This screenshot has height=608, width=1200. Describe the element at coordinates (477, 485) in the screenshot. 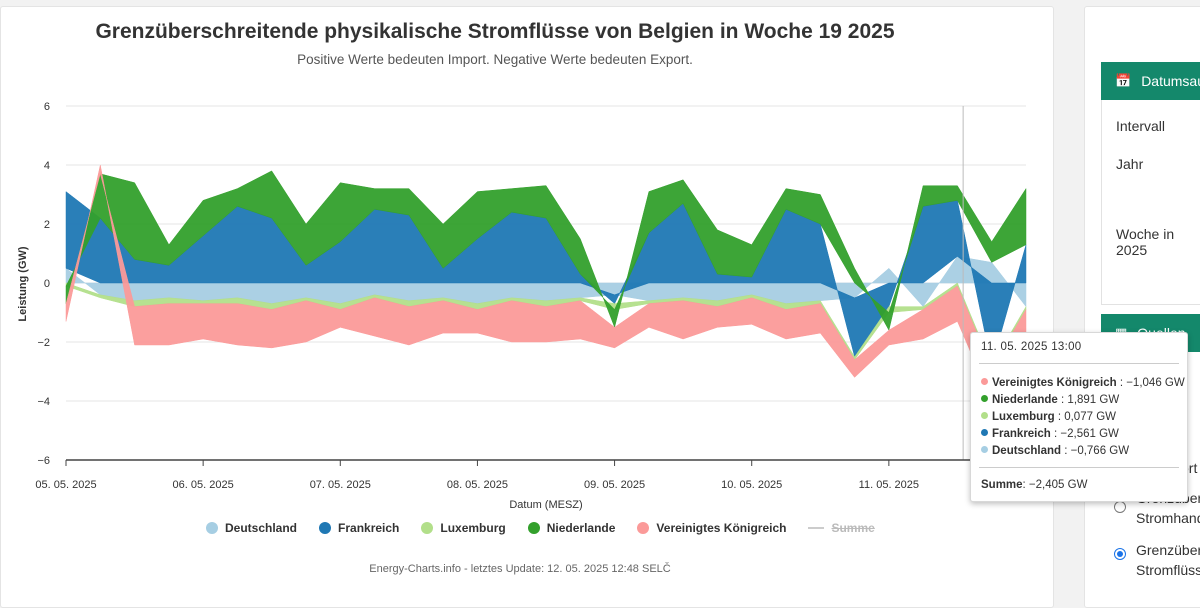

I see `x-tick-label: 08. 05. 2025` at that location.